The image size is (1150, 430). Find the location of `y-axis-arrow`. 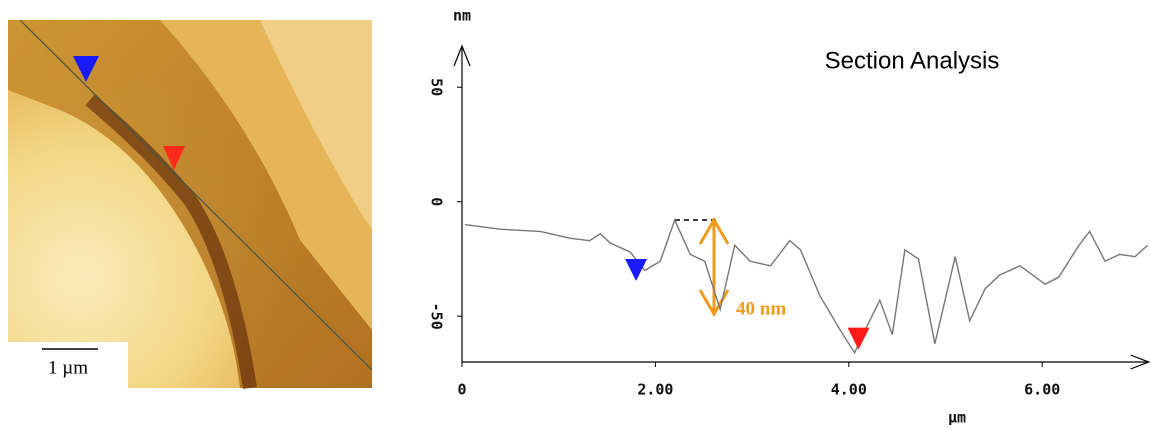

y-axis-arrow is located at coordinates (462, 55).